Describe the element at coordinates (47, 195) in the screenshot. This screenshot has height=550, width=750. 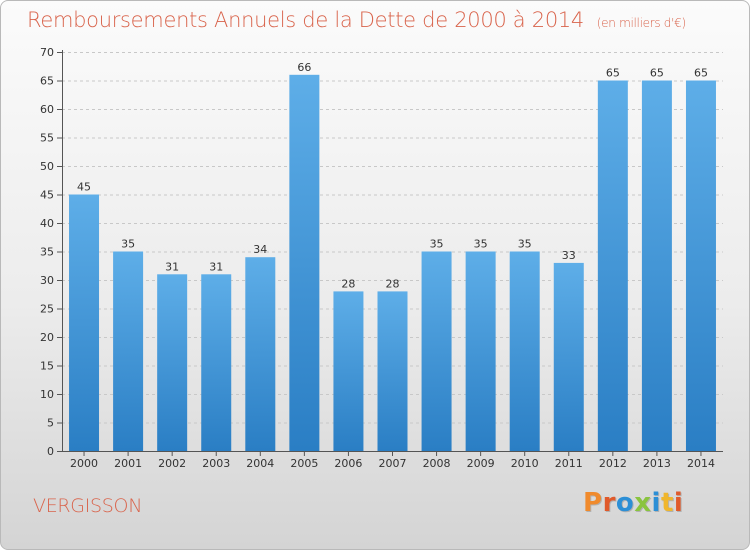
I see `y-tick-label: 45` at that location.